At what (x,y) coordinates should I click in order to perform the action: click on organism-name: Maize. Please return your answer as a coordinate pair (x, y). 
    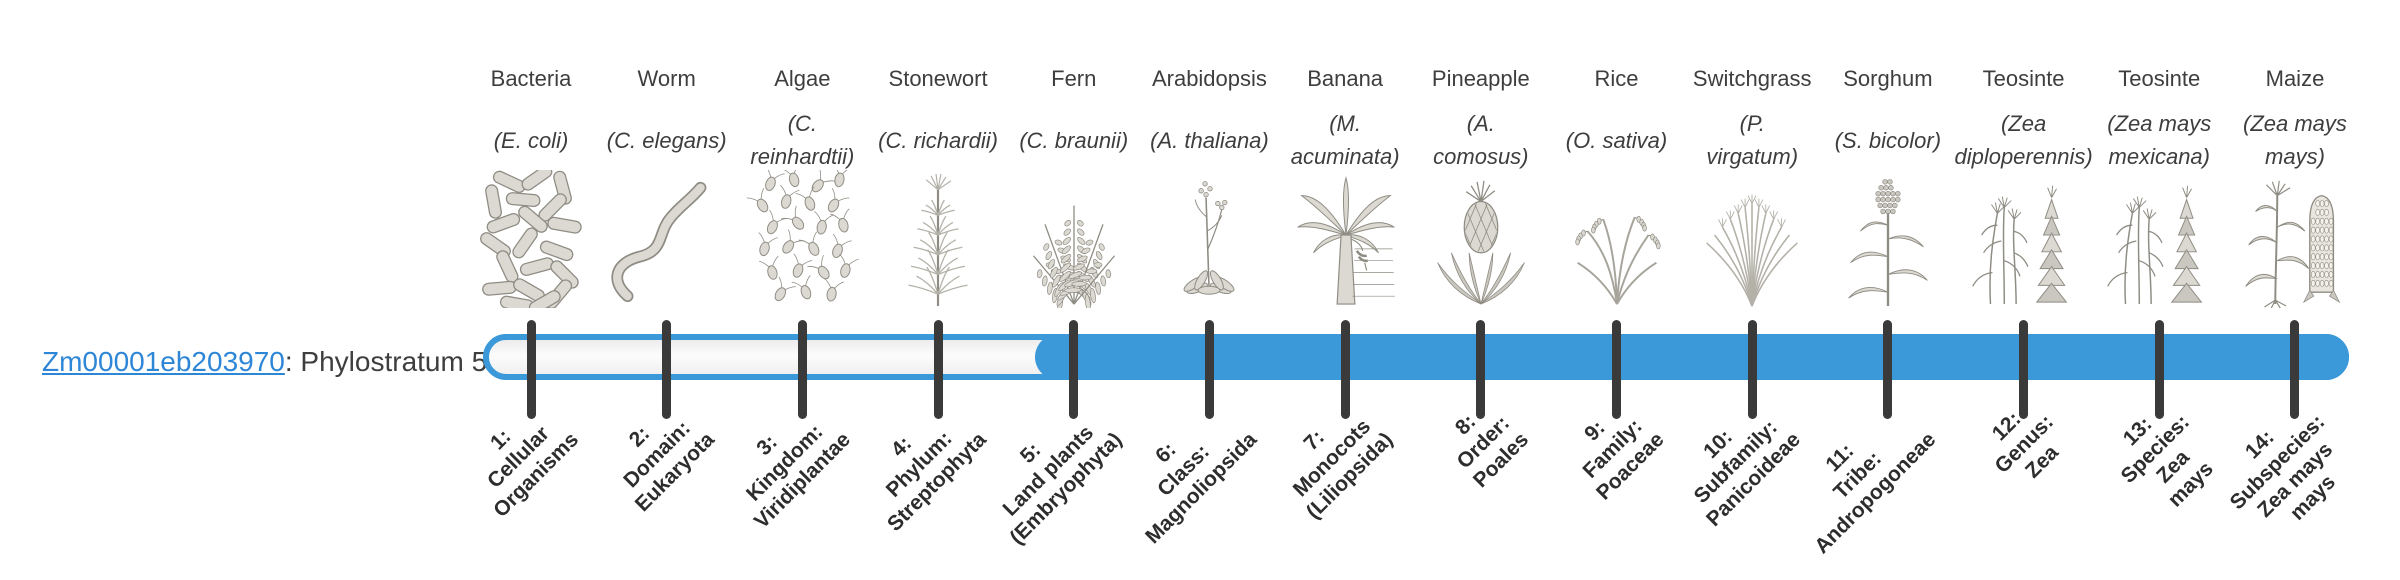
    Looking at the image, I should click on (2295, 78).